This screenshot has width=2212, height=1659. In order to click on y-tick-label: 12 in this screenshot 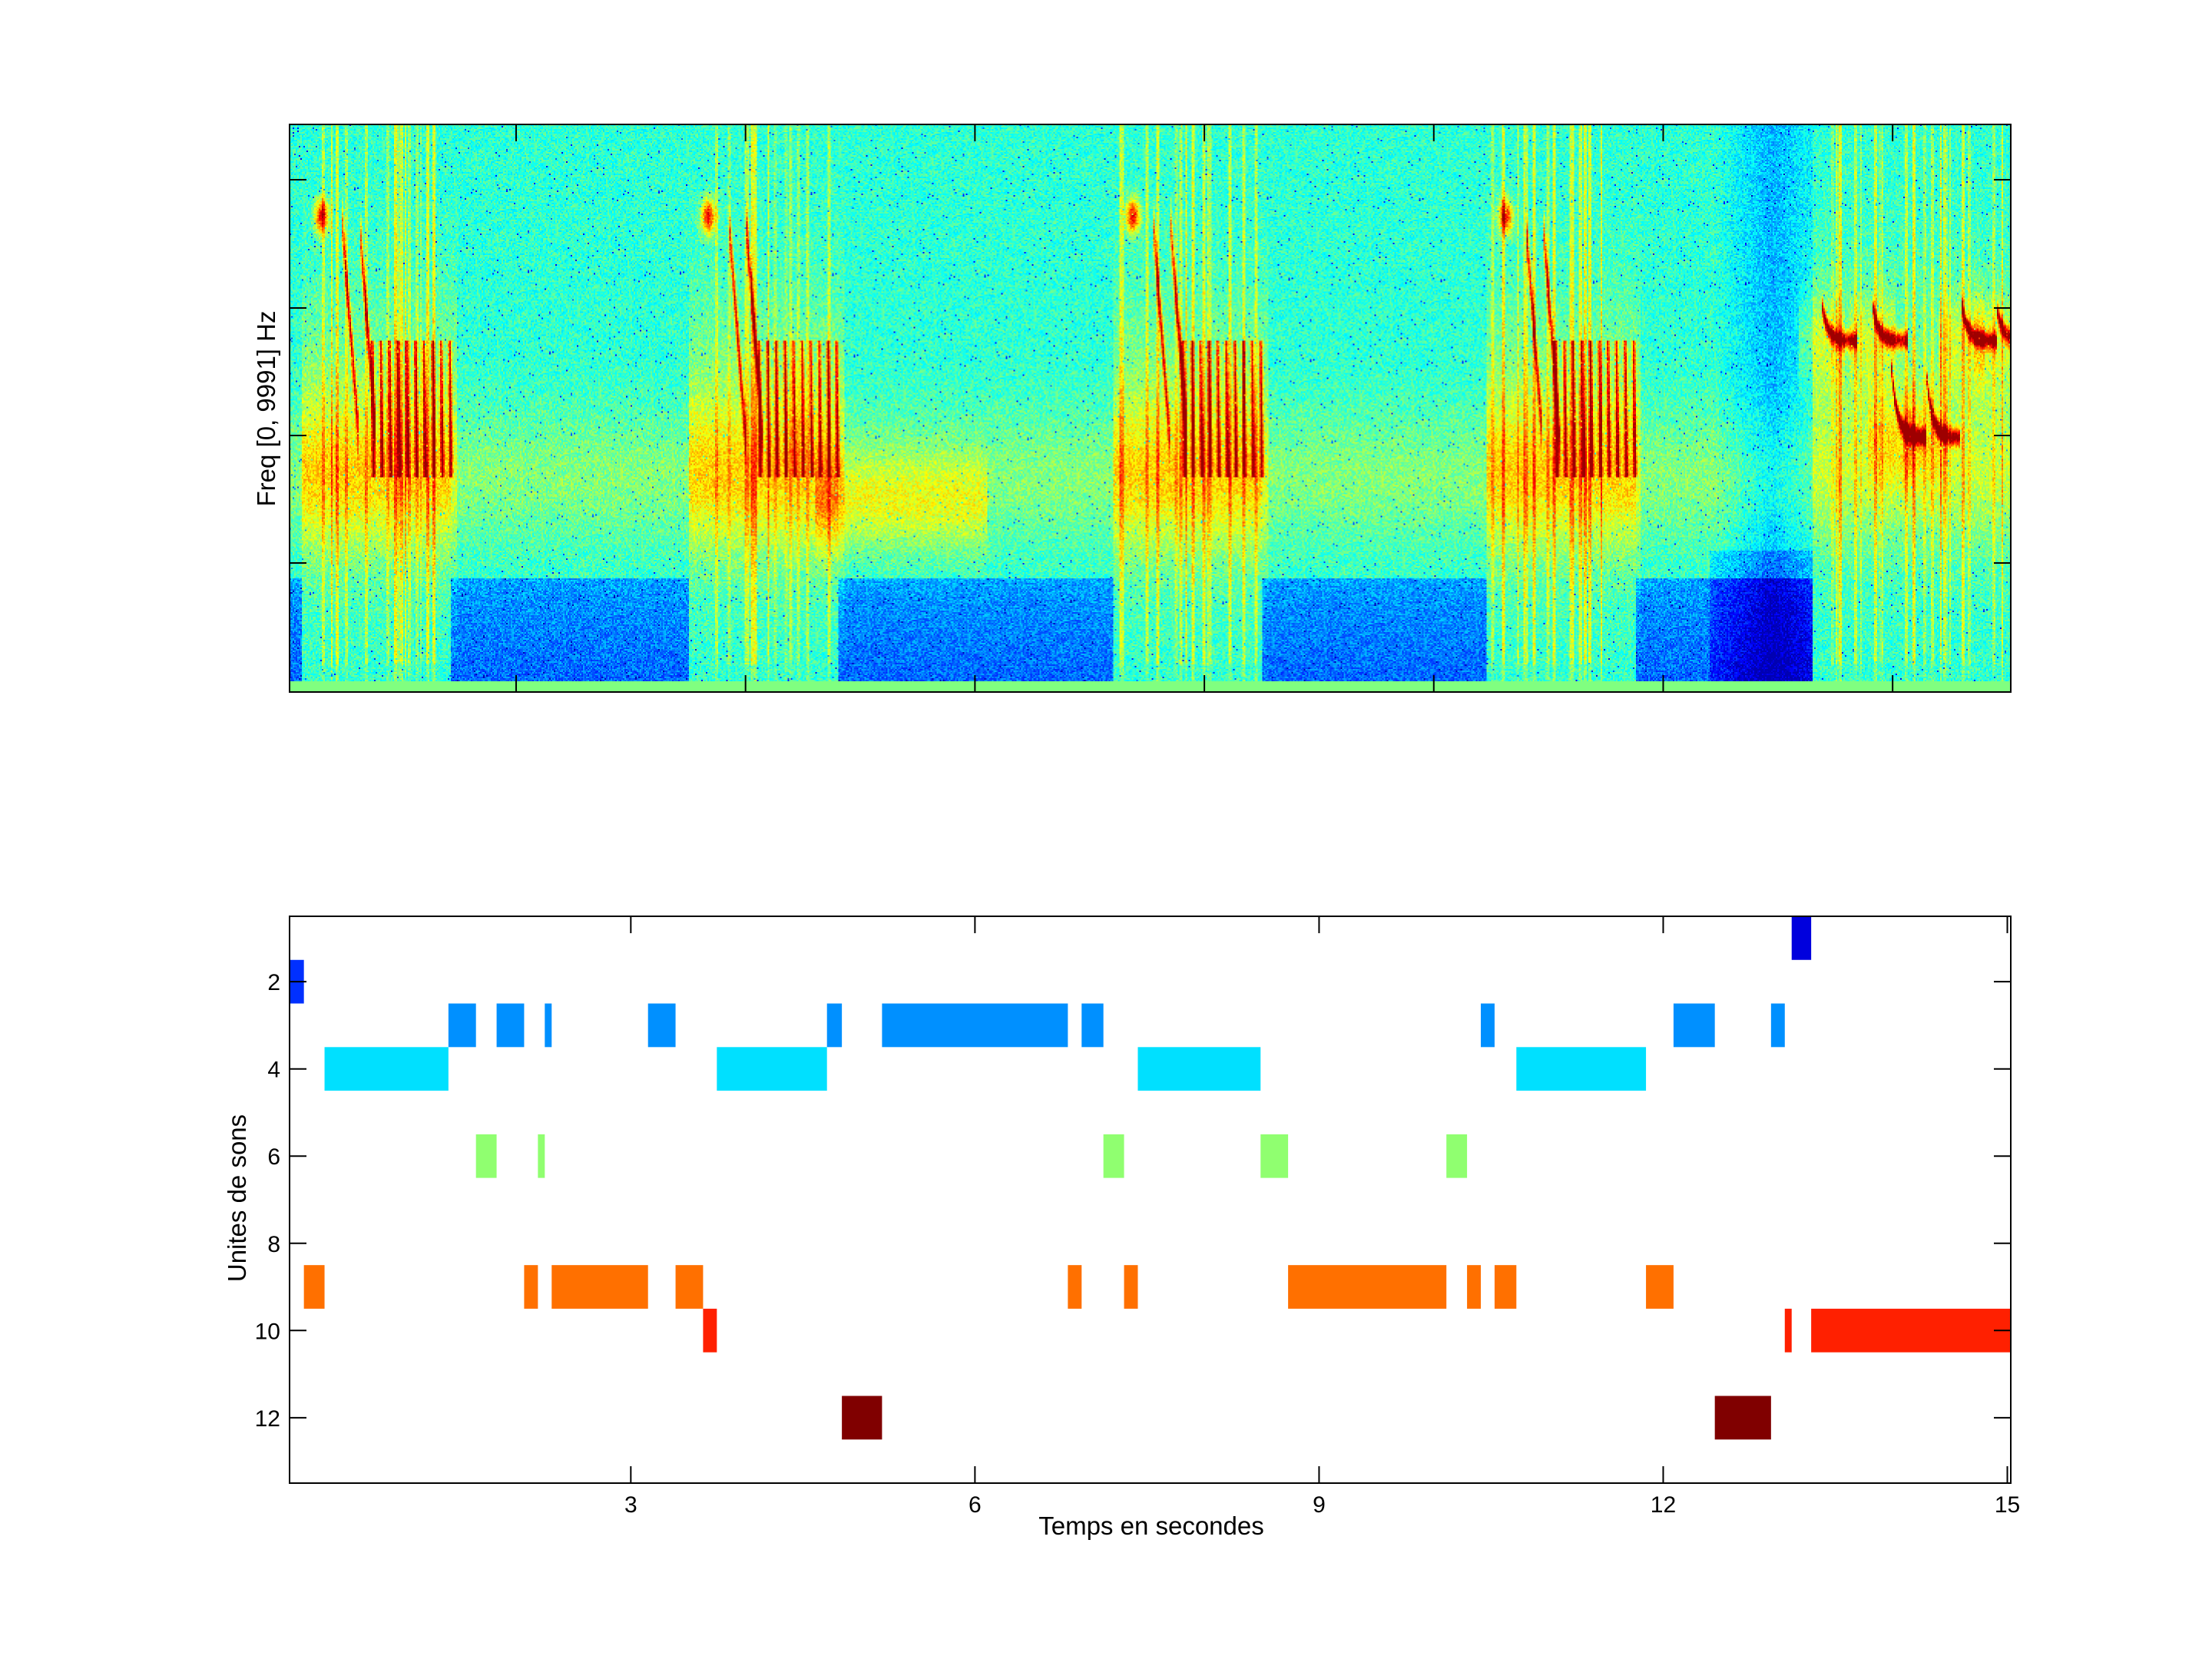, I will do `click(267, 1419)`.